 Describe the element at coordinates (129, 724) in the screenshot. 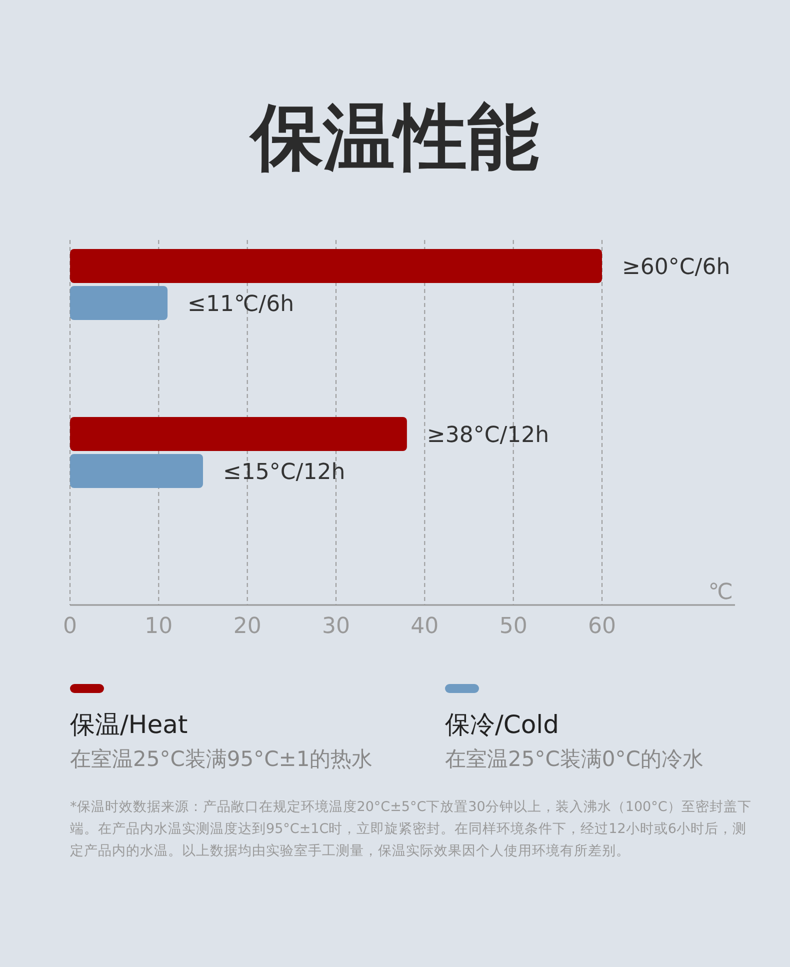

I see `legend-label: 保温/Heat` at that location.